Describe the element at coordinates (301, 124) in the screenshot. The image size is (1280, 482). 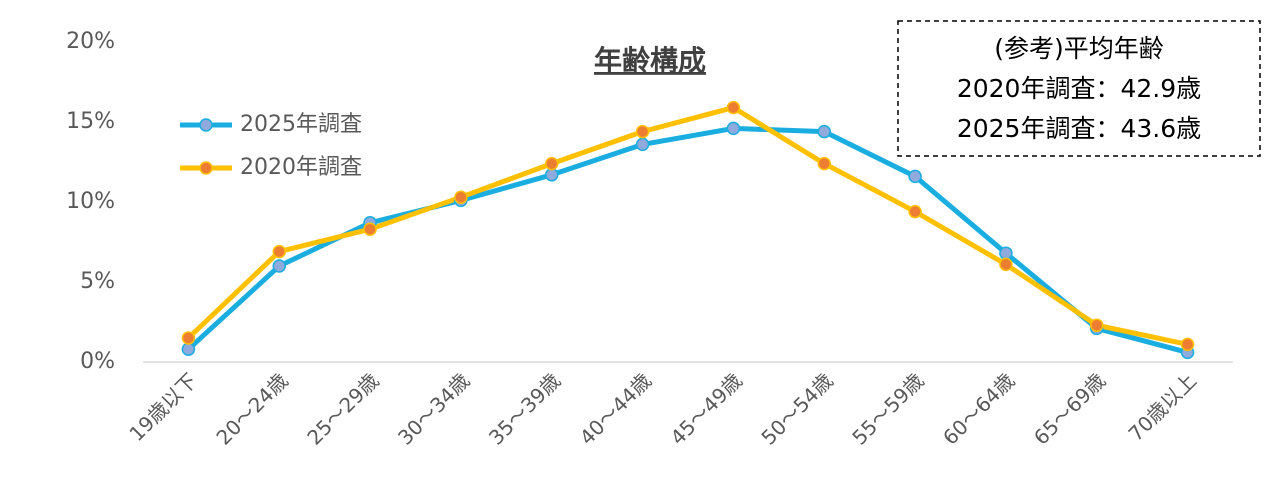
I see `legend-label: 2025年調査` at that location.